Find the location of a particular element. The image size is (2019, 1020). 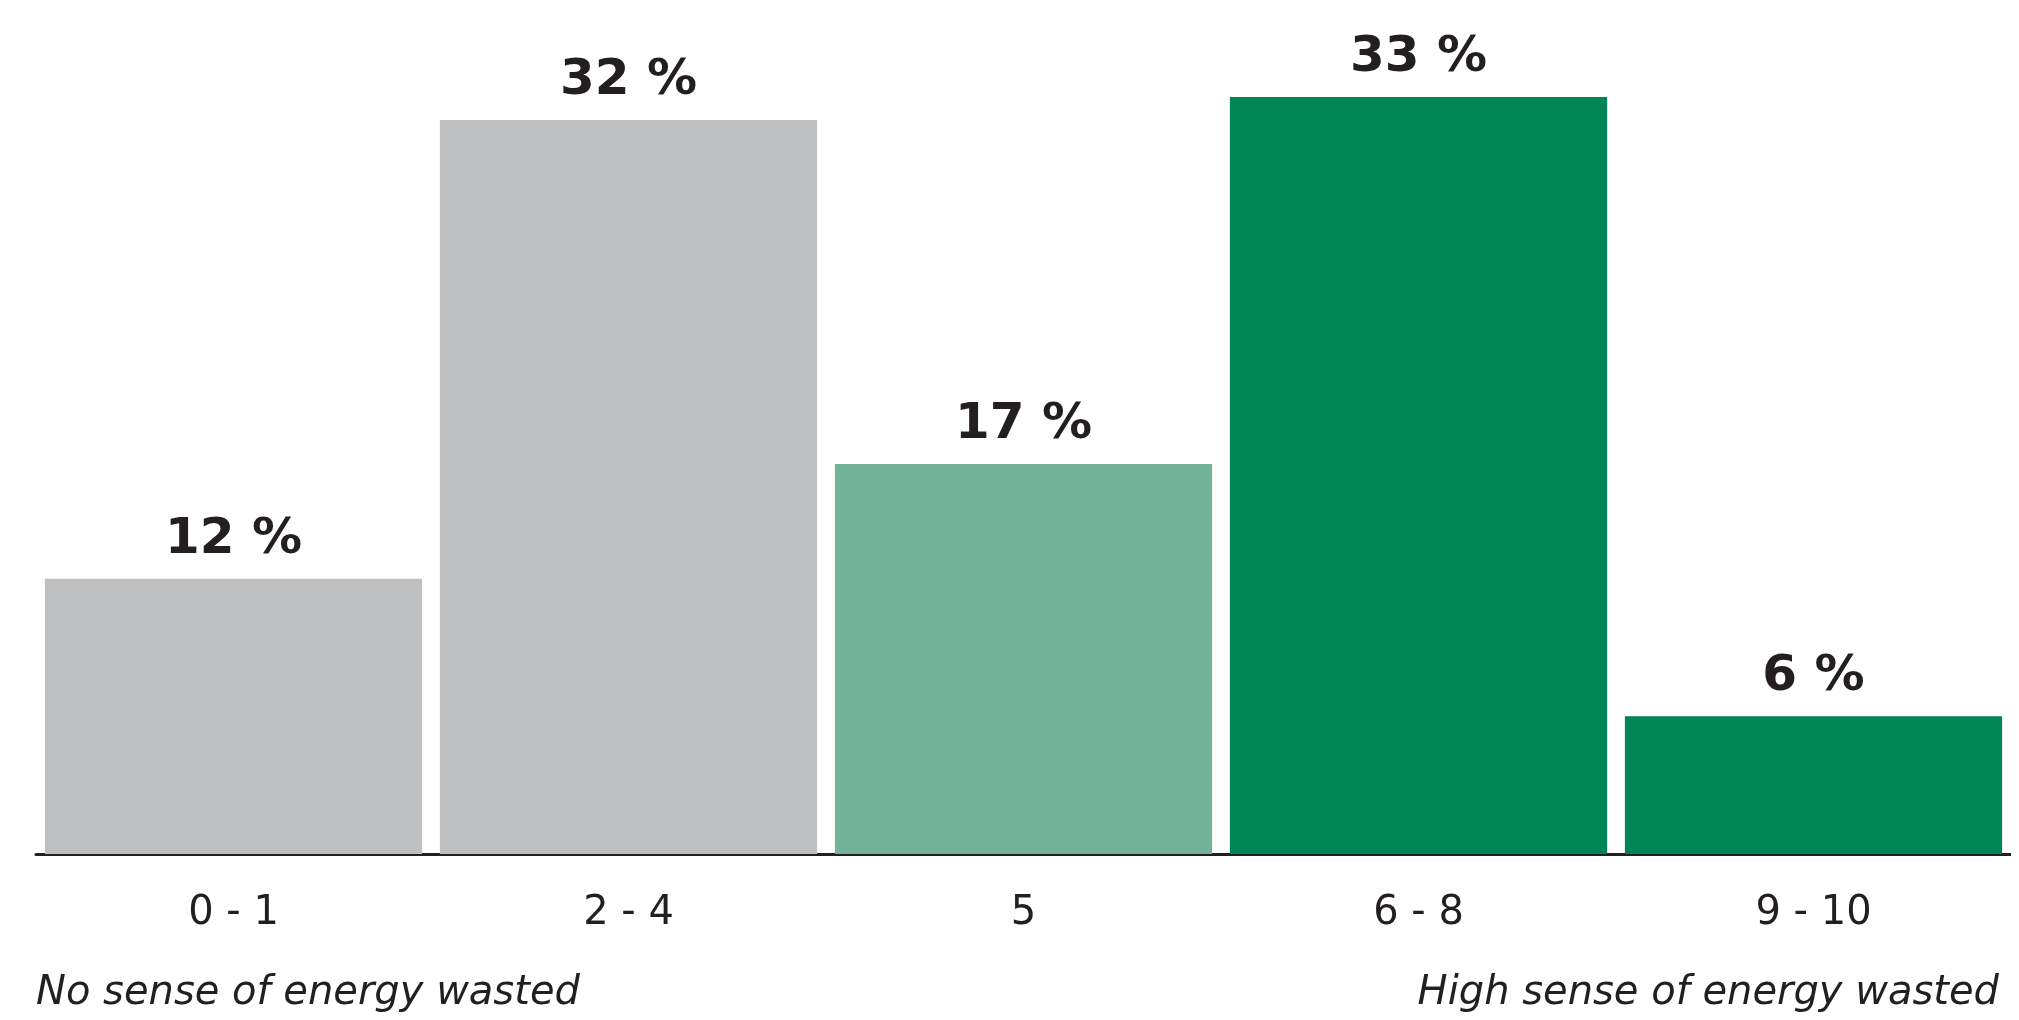

text: No sense of energy wasted is located at coordinates (308, 990).